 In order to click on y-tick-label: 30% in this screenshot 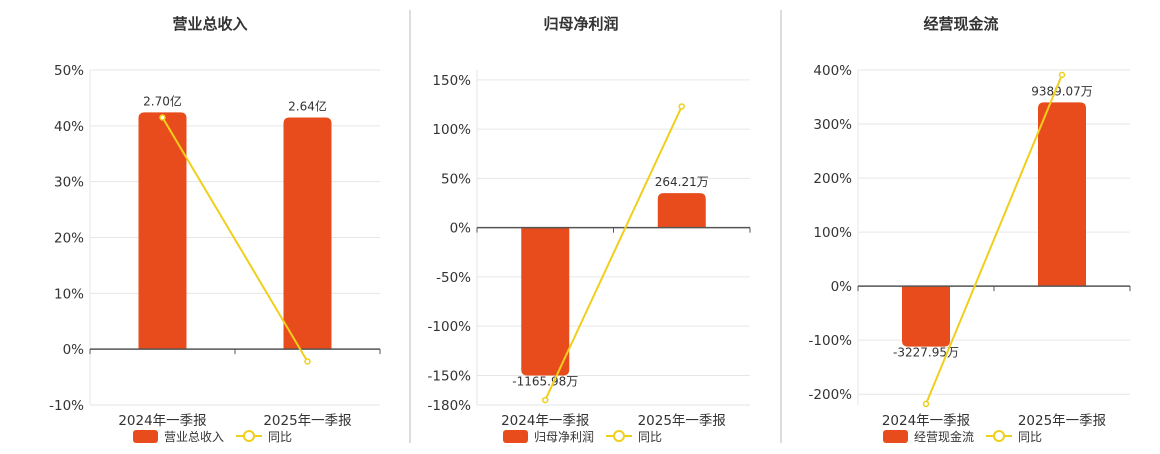, I will do `click(69, 183)`.